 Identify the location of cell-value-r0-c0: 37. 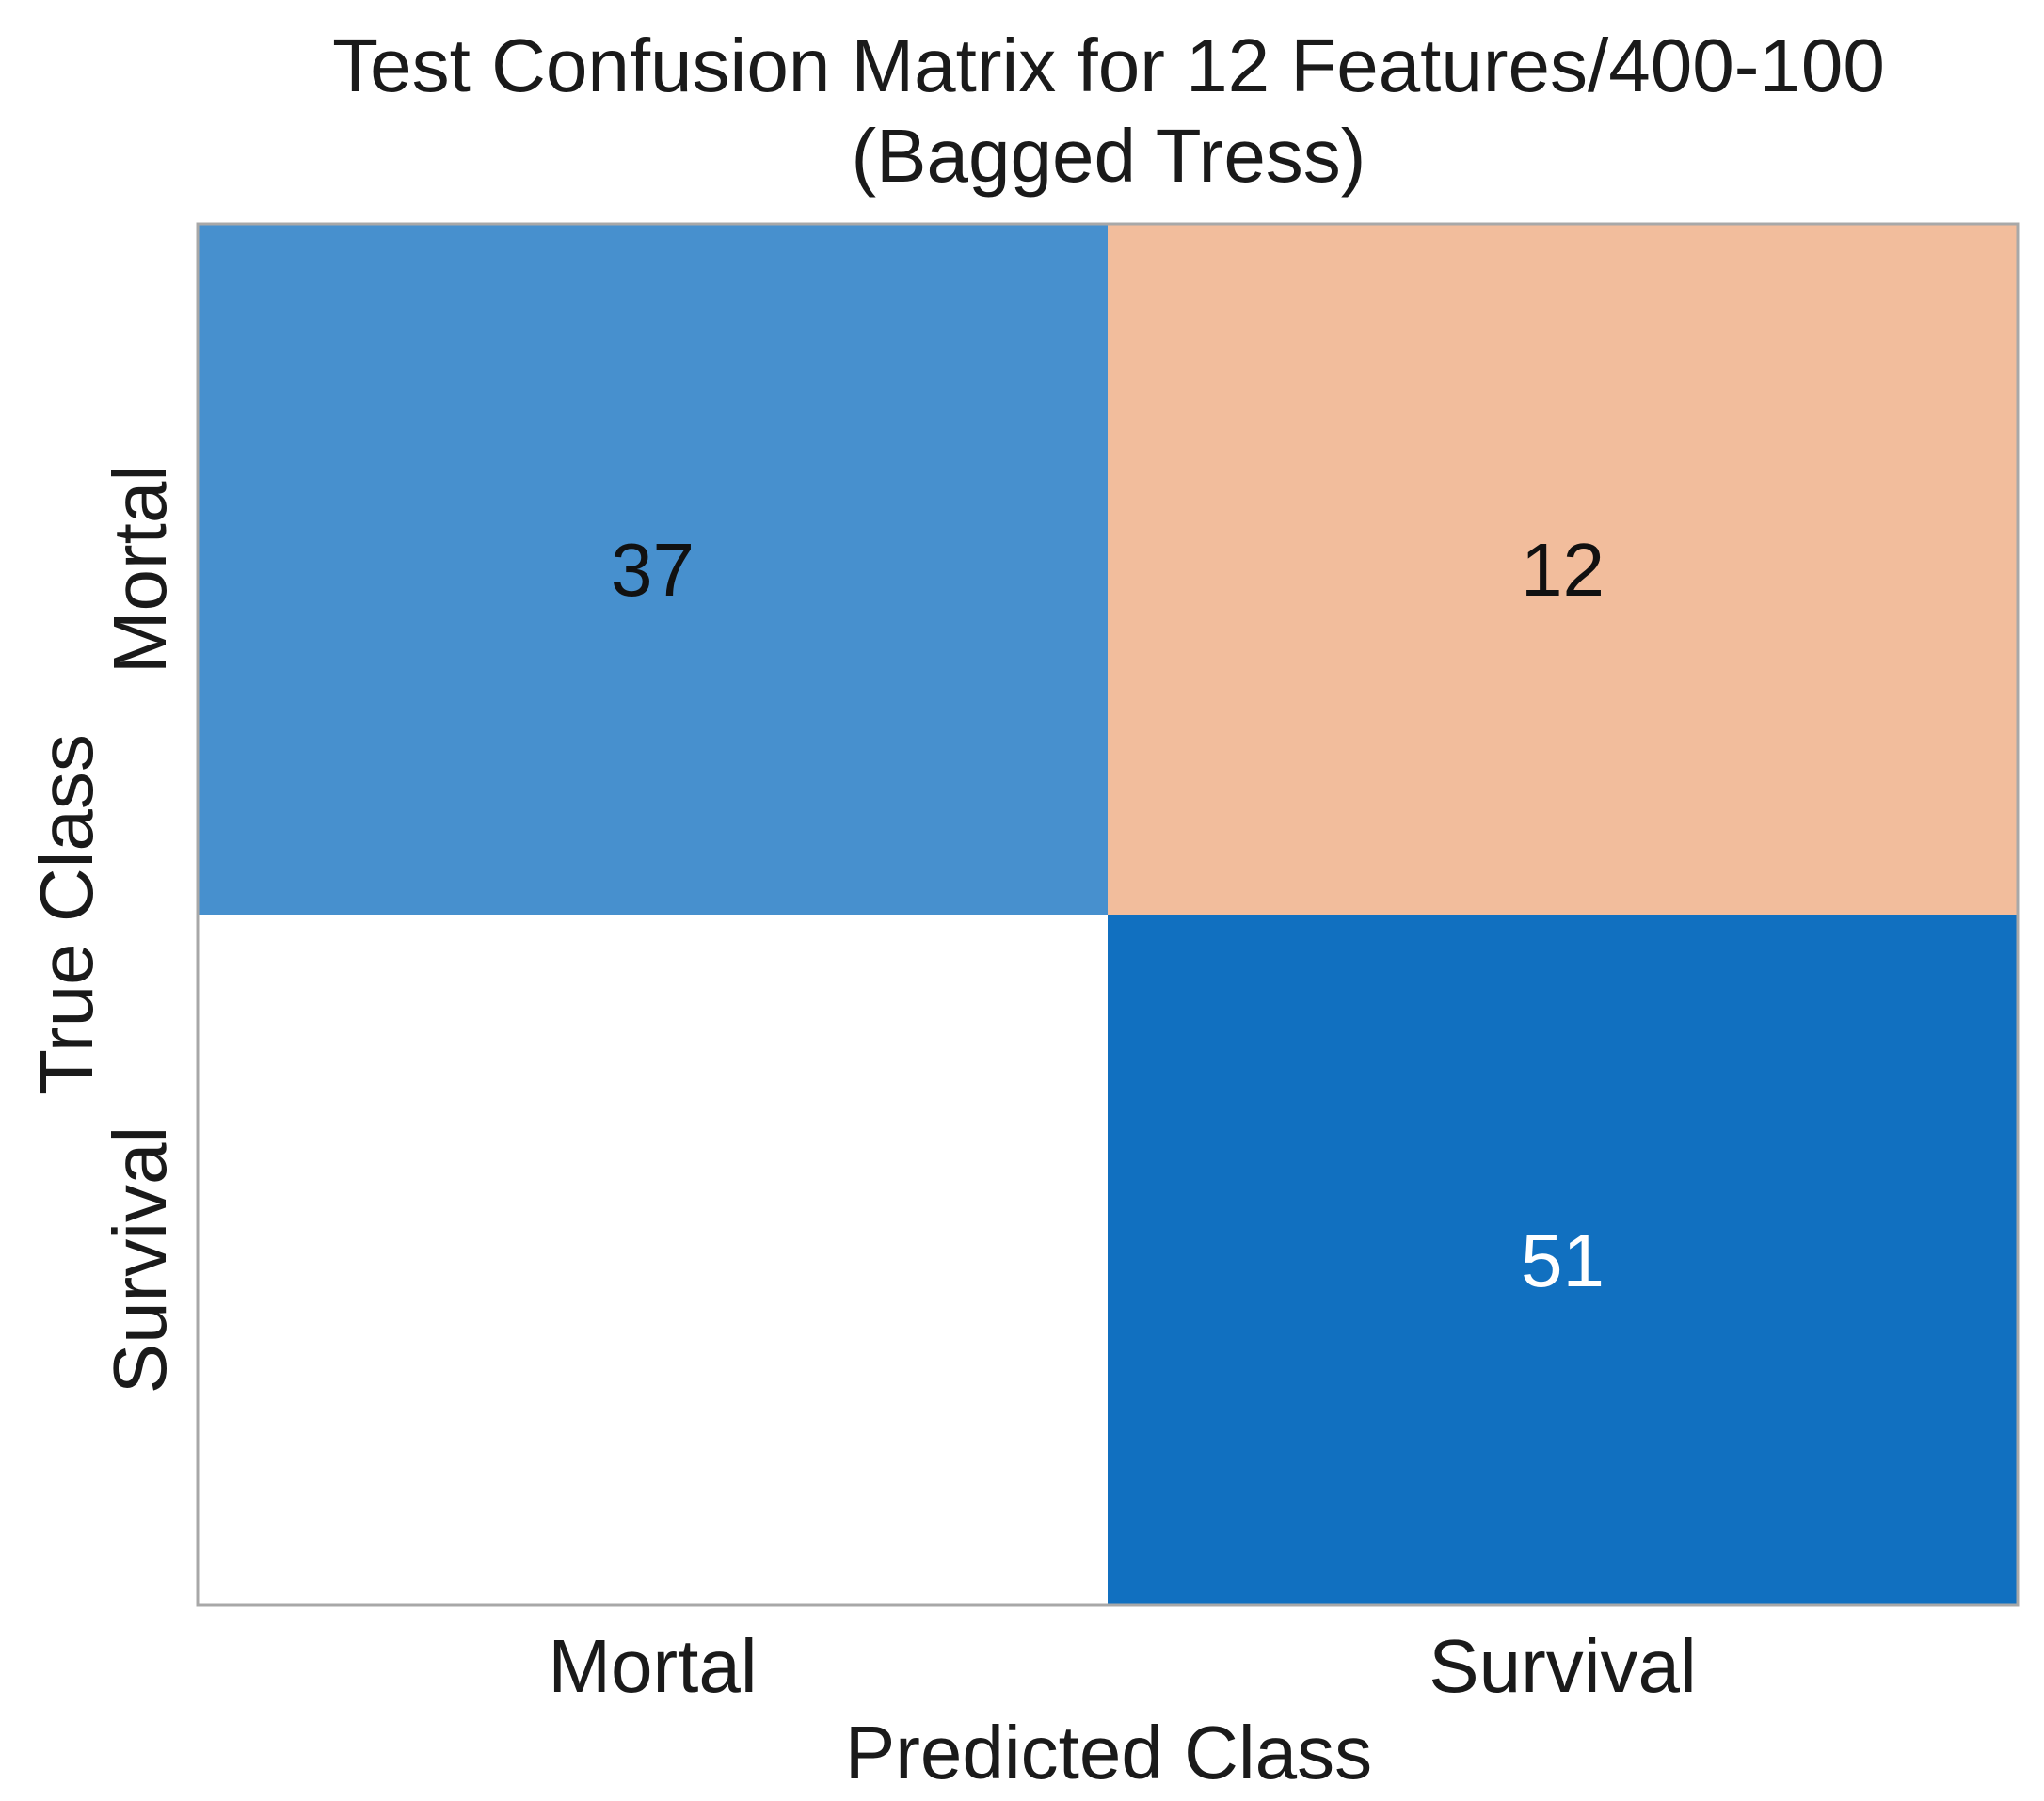
(653, 570).